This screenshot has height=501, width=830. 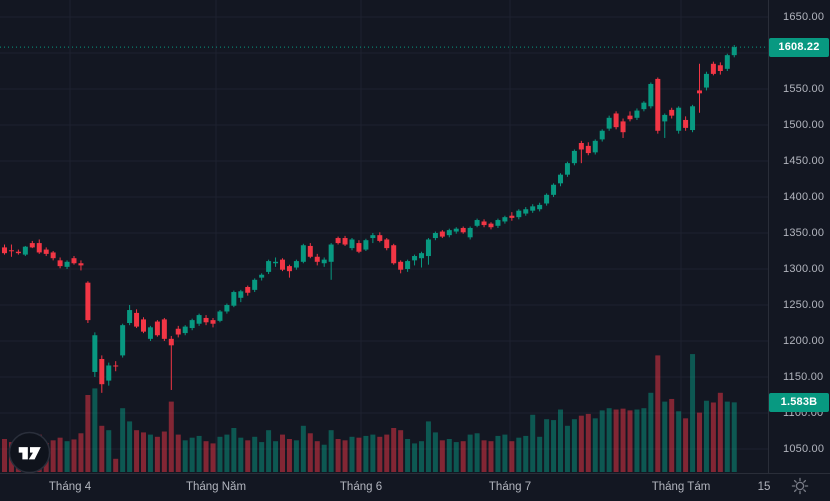 What do you see at coordinates (804, 160) in the screenshot?
I see `price-tick-label: 1450.00` at bounding box center [804, 160].